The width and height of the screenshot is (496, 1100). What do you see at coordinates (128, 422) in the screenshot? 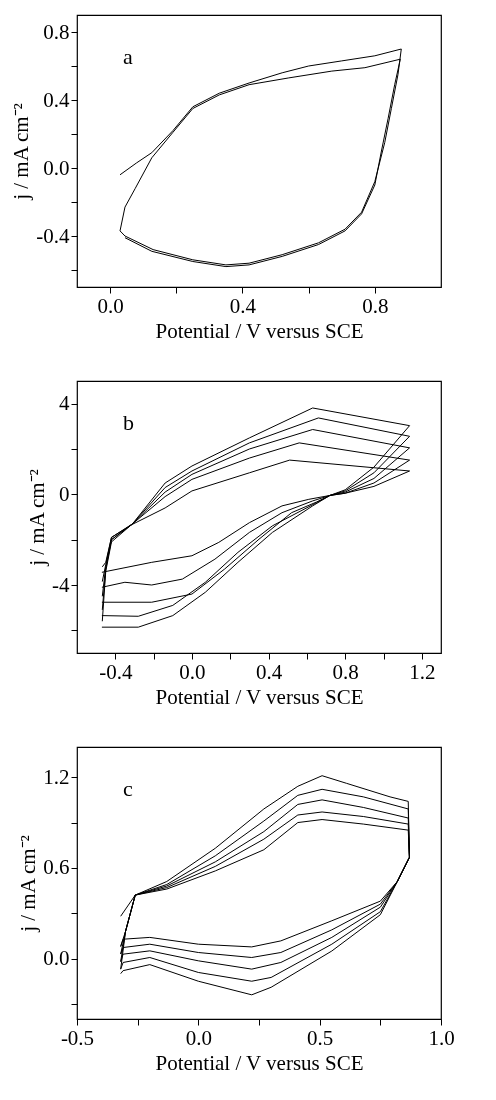
I see `annotation: b` at bounding box center [128, 422].